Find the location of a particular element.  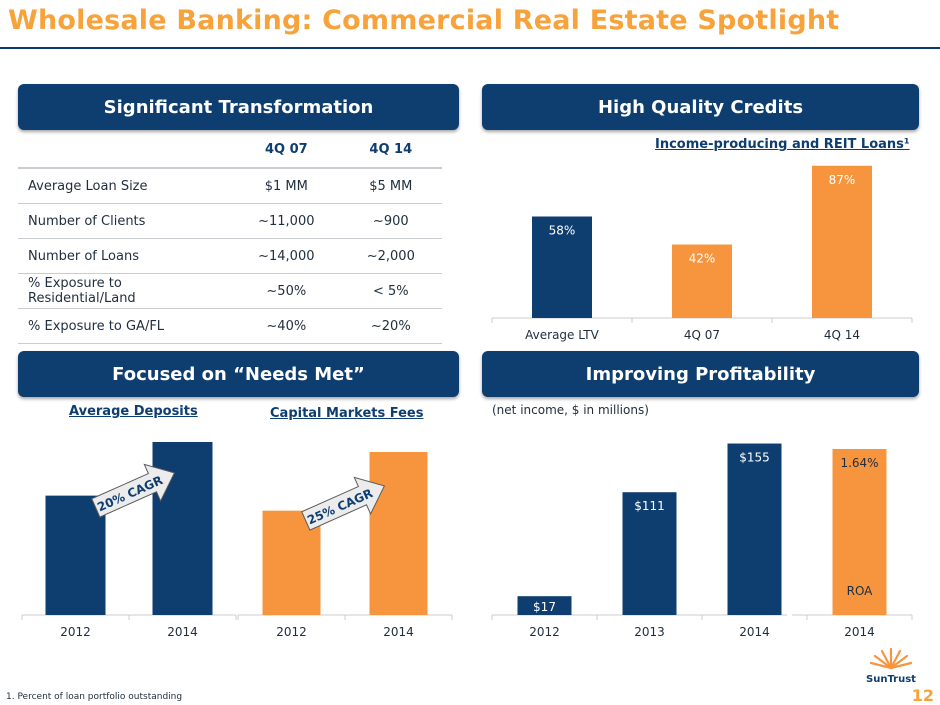

section-header-needs: Focused on “Needs Met” is located at coordinates (238, 374).